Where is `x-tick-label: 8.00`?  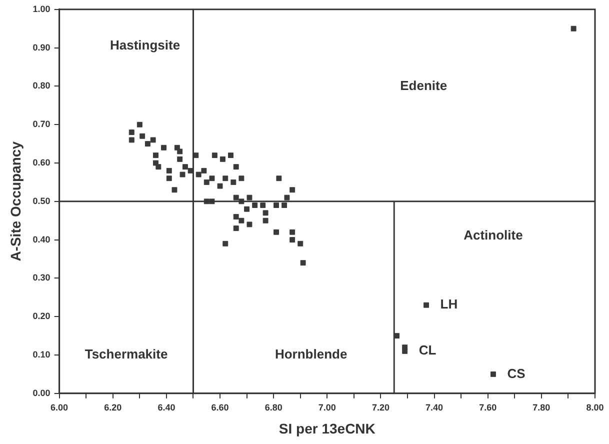 x-tick-label: 8.00 is located at coordinates (595, 407).